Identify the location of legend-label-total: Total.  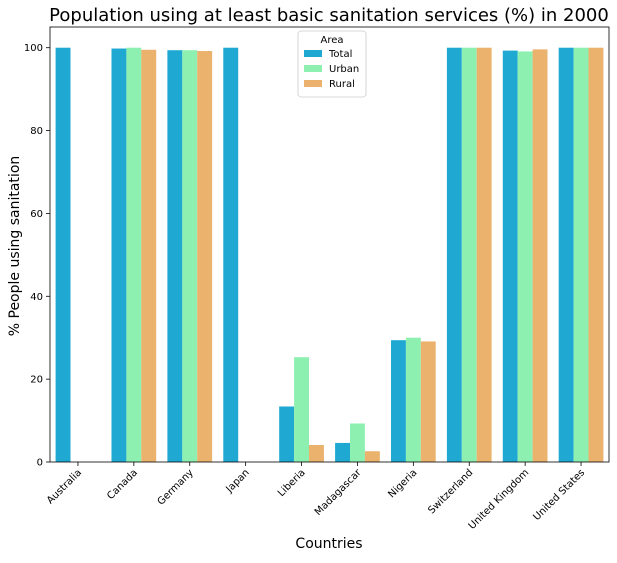
(340, 54).